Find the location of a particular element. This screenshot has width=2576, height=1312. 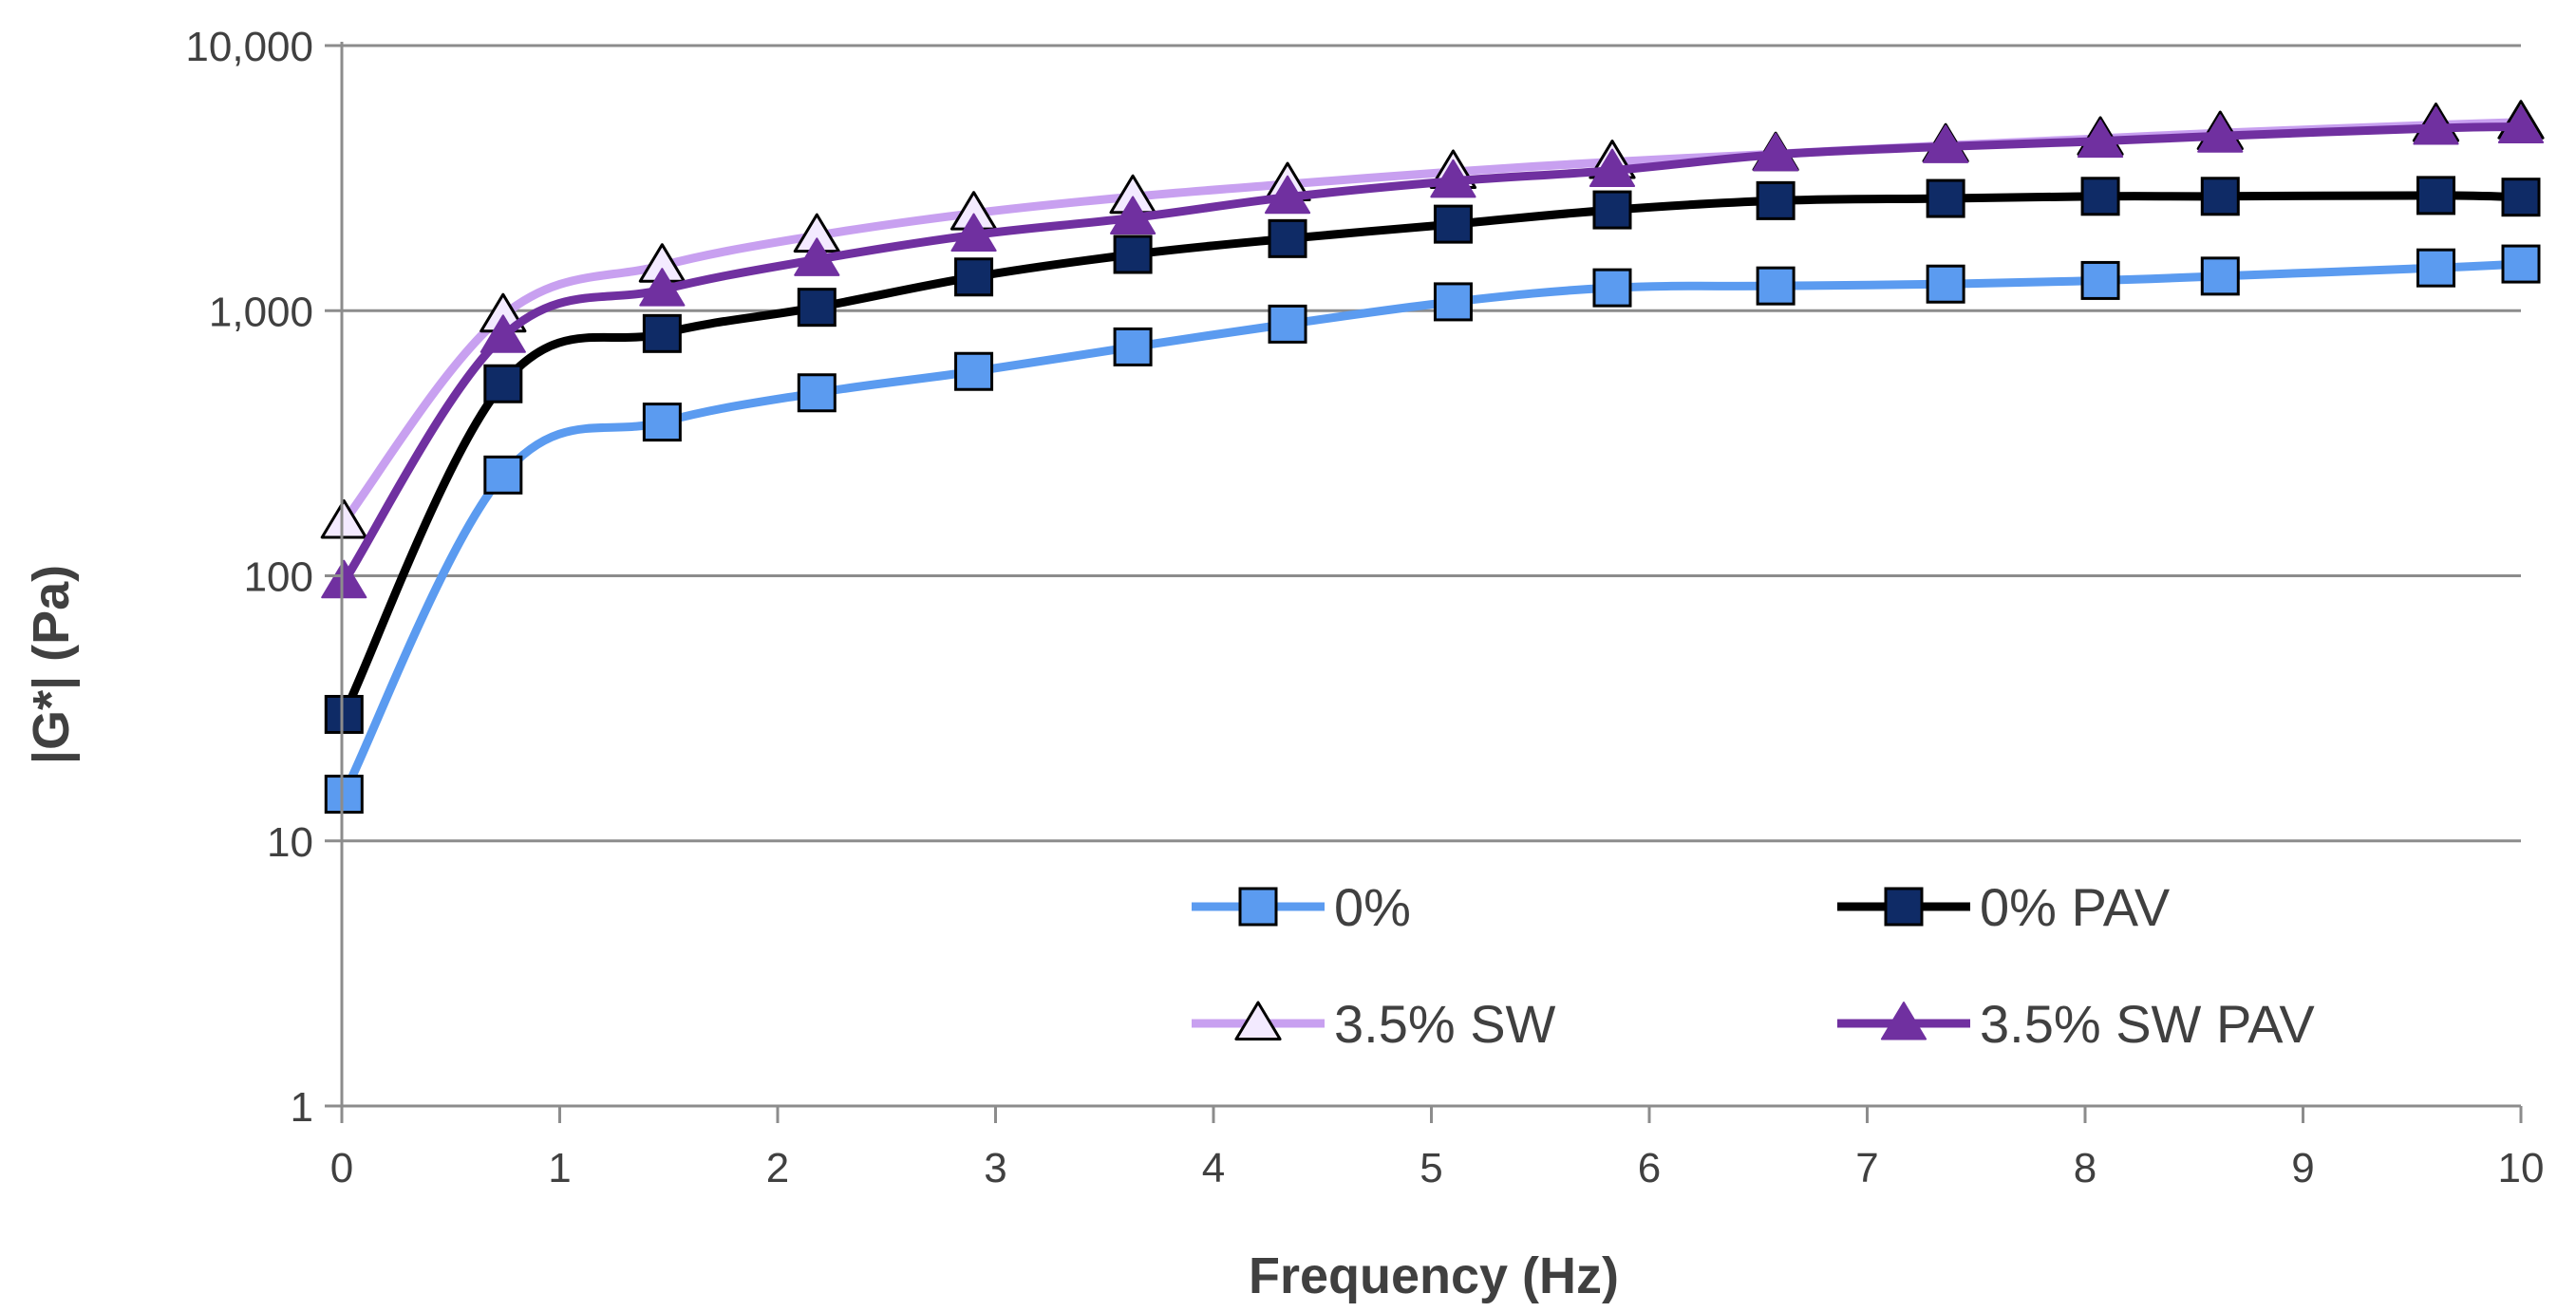

x-tick-labels: 0 1 2 3 4 5 6 7 8 9 10 is located at coordinates (1437, 1168).